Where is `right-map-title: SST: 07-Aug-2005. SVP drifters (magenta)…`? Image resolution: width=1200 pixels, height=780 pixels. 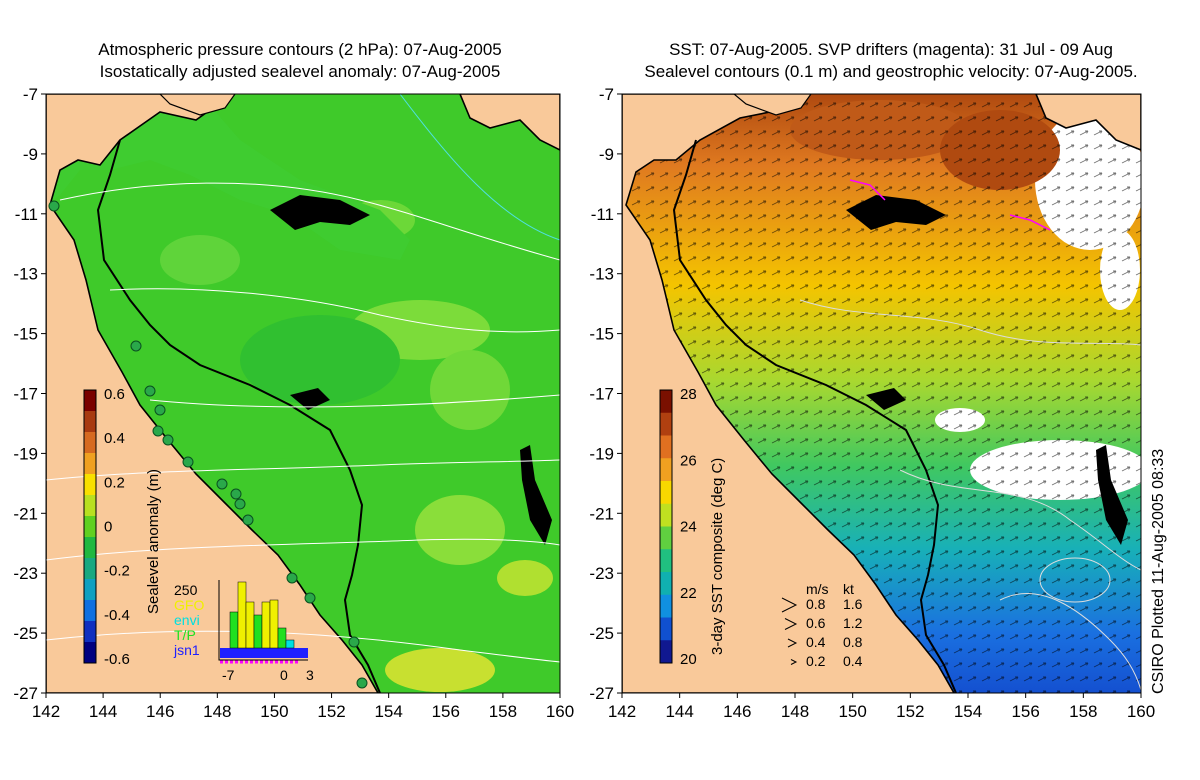 right-map-title: SST: 07-Aug-2005. SVP drifters (magenta)… is located at coordinates (891, 61).